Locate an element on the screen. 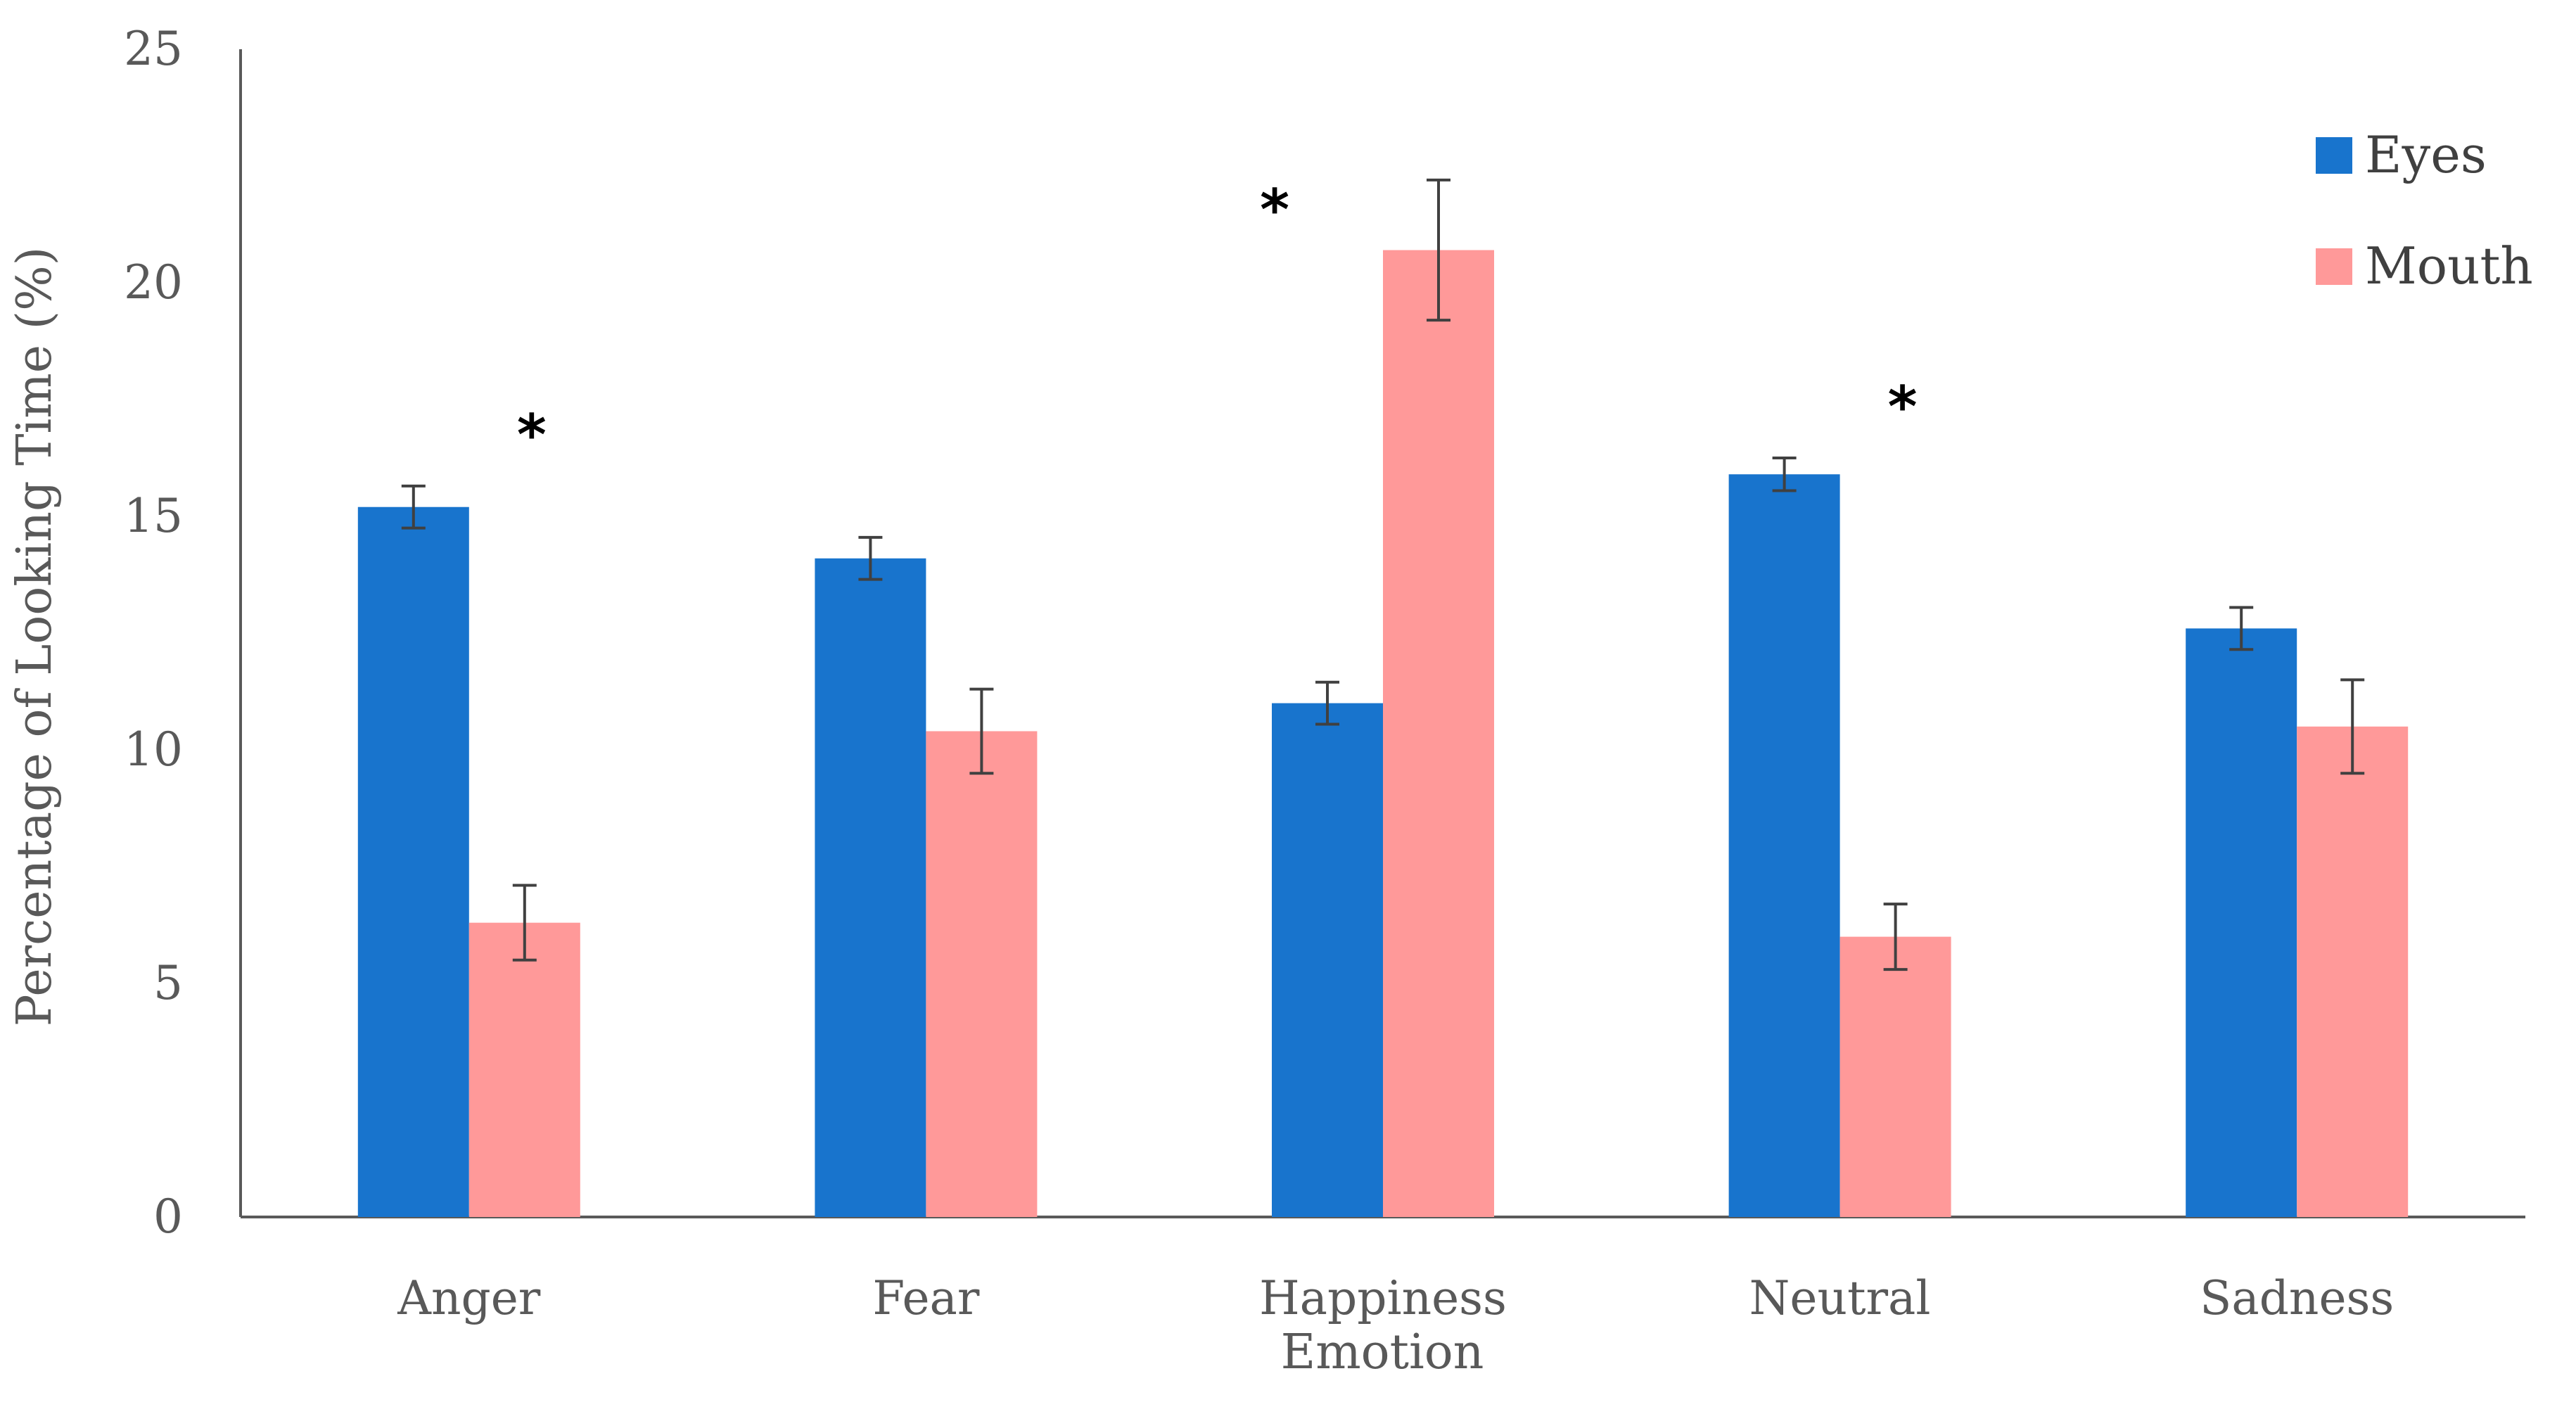 This screenshot has height=1402, width=2576. significance-markers: * * * is located at coordinates (1217, 322).